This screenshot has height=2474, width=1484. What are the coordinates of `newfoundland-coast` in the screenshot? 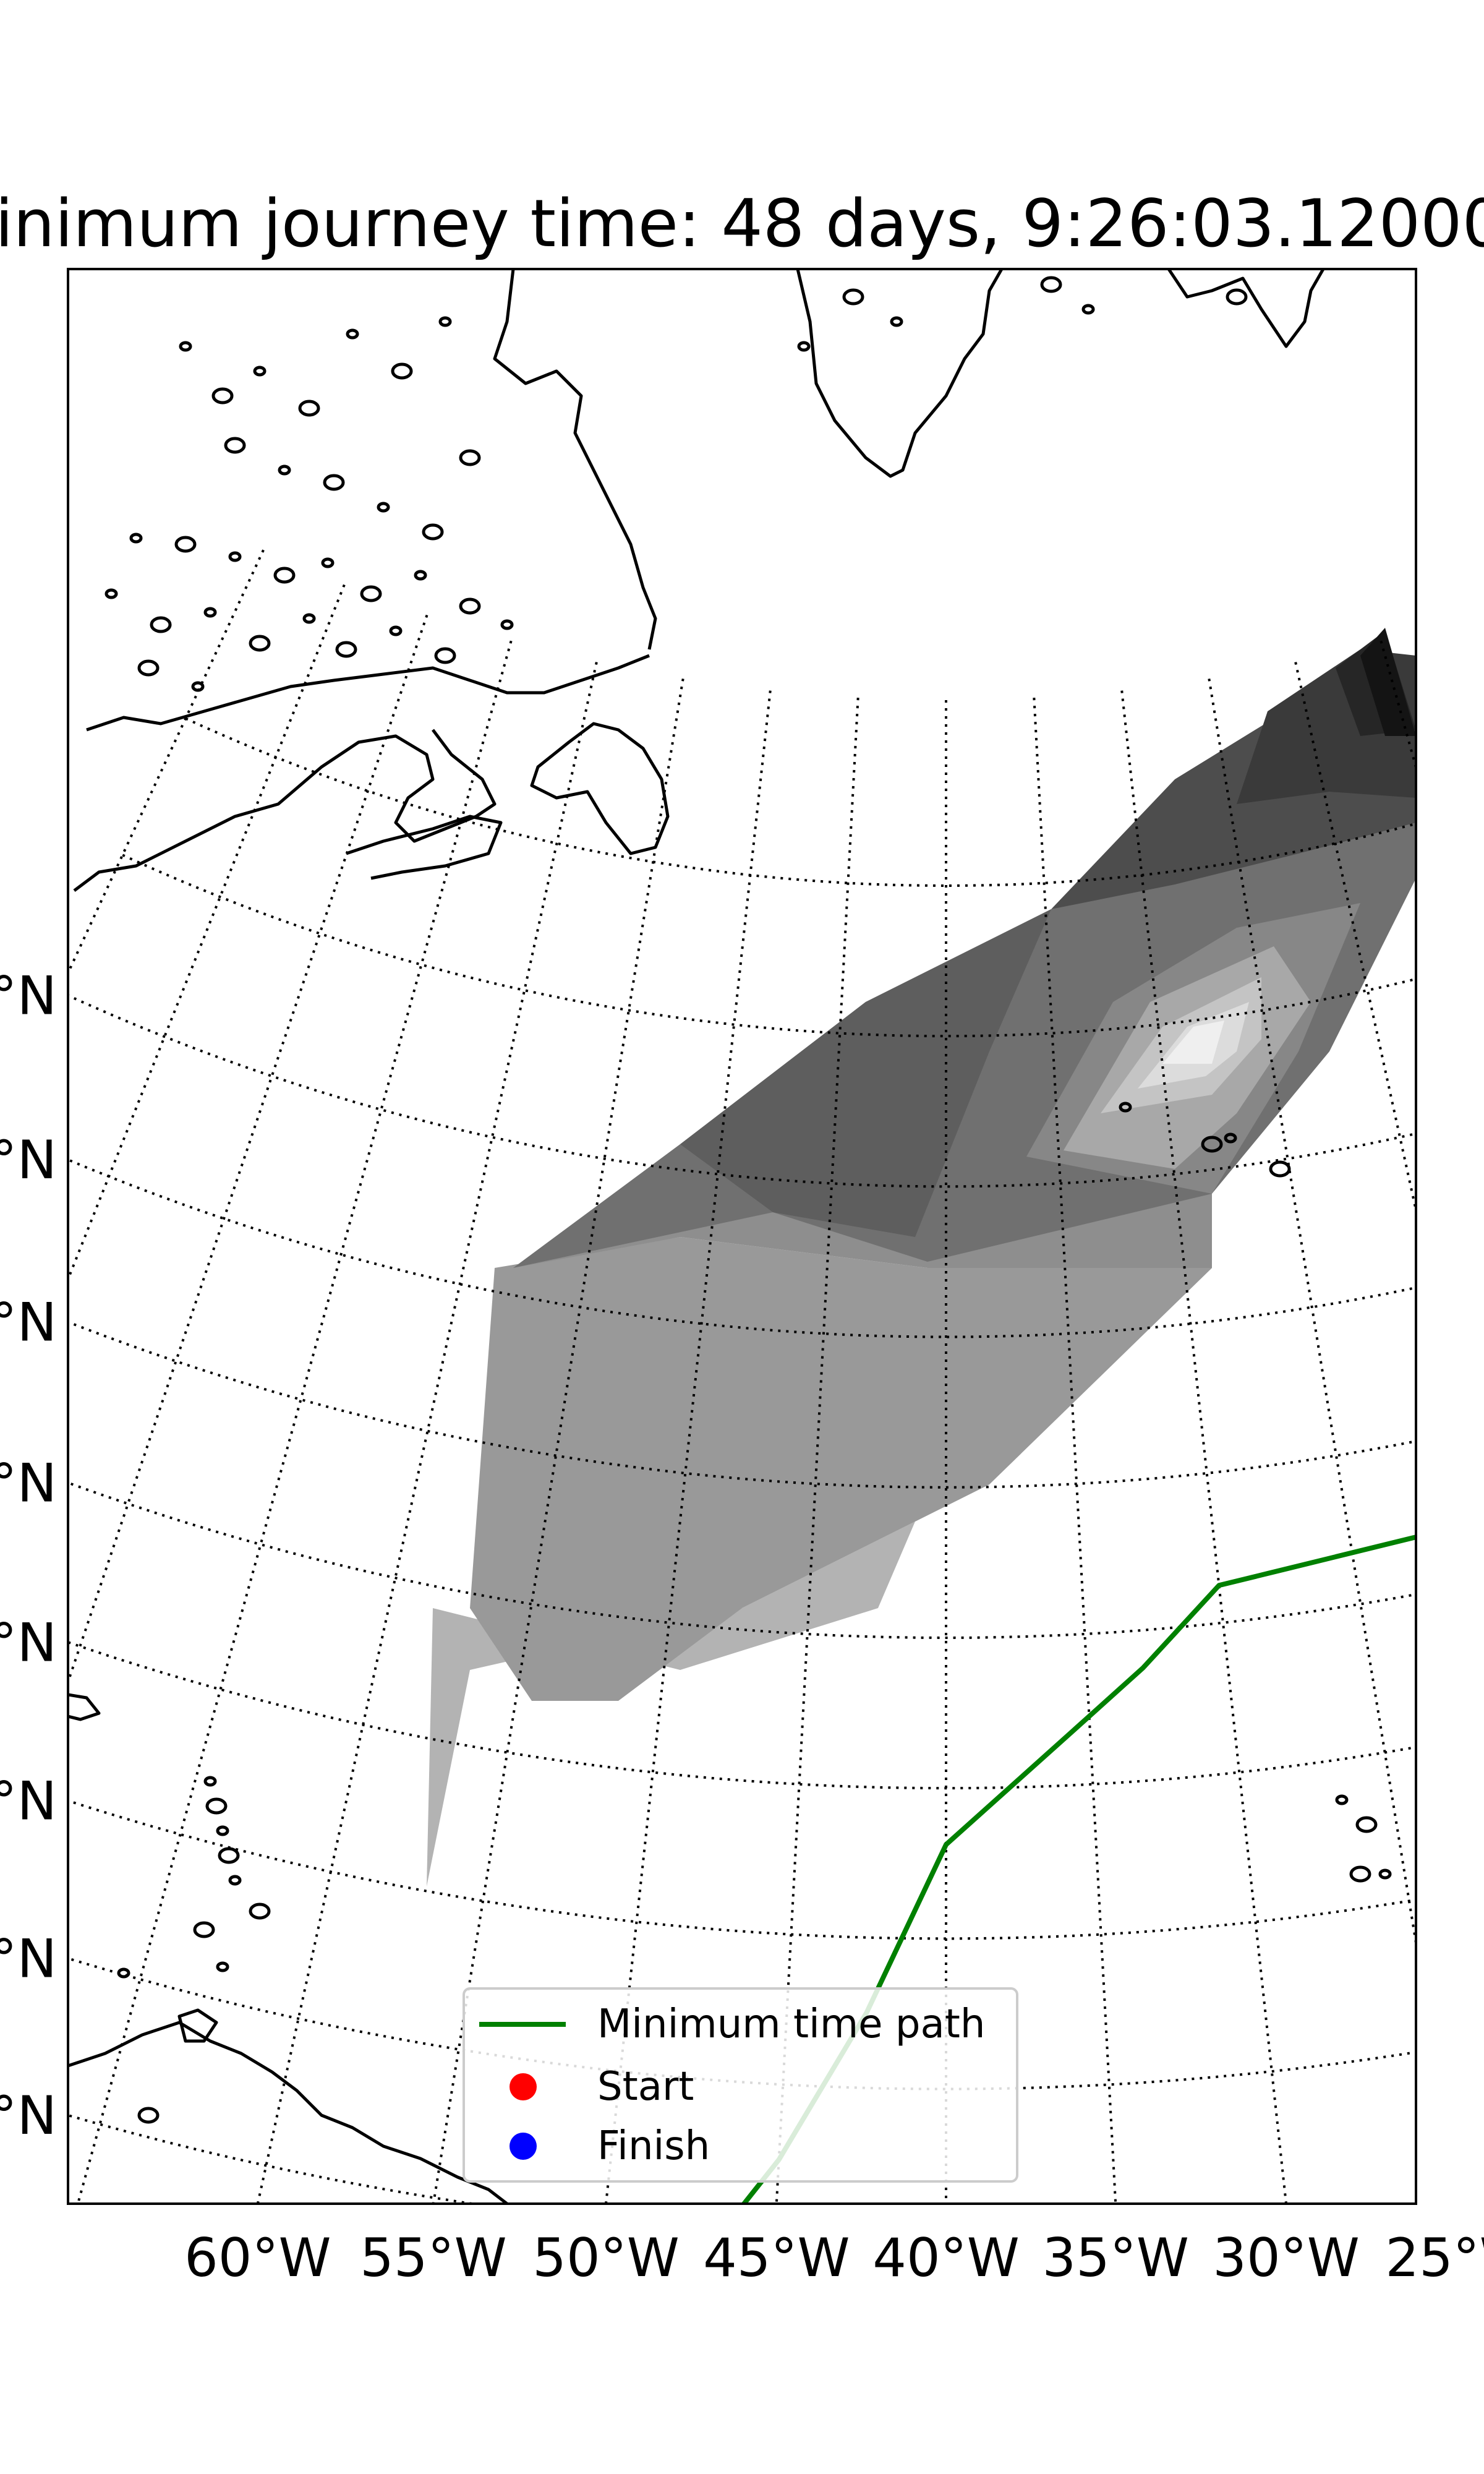 It's located at (600, 788).